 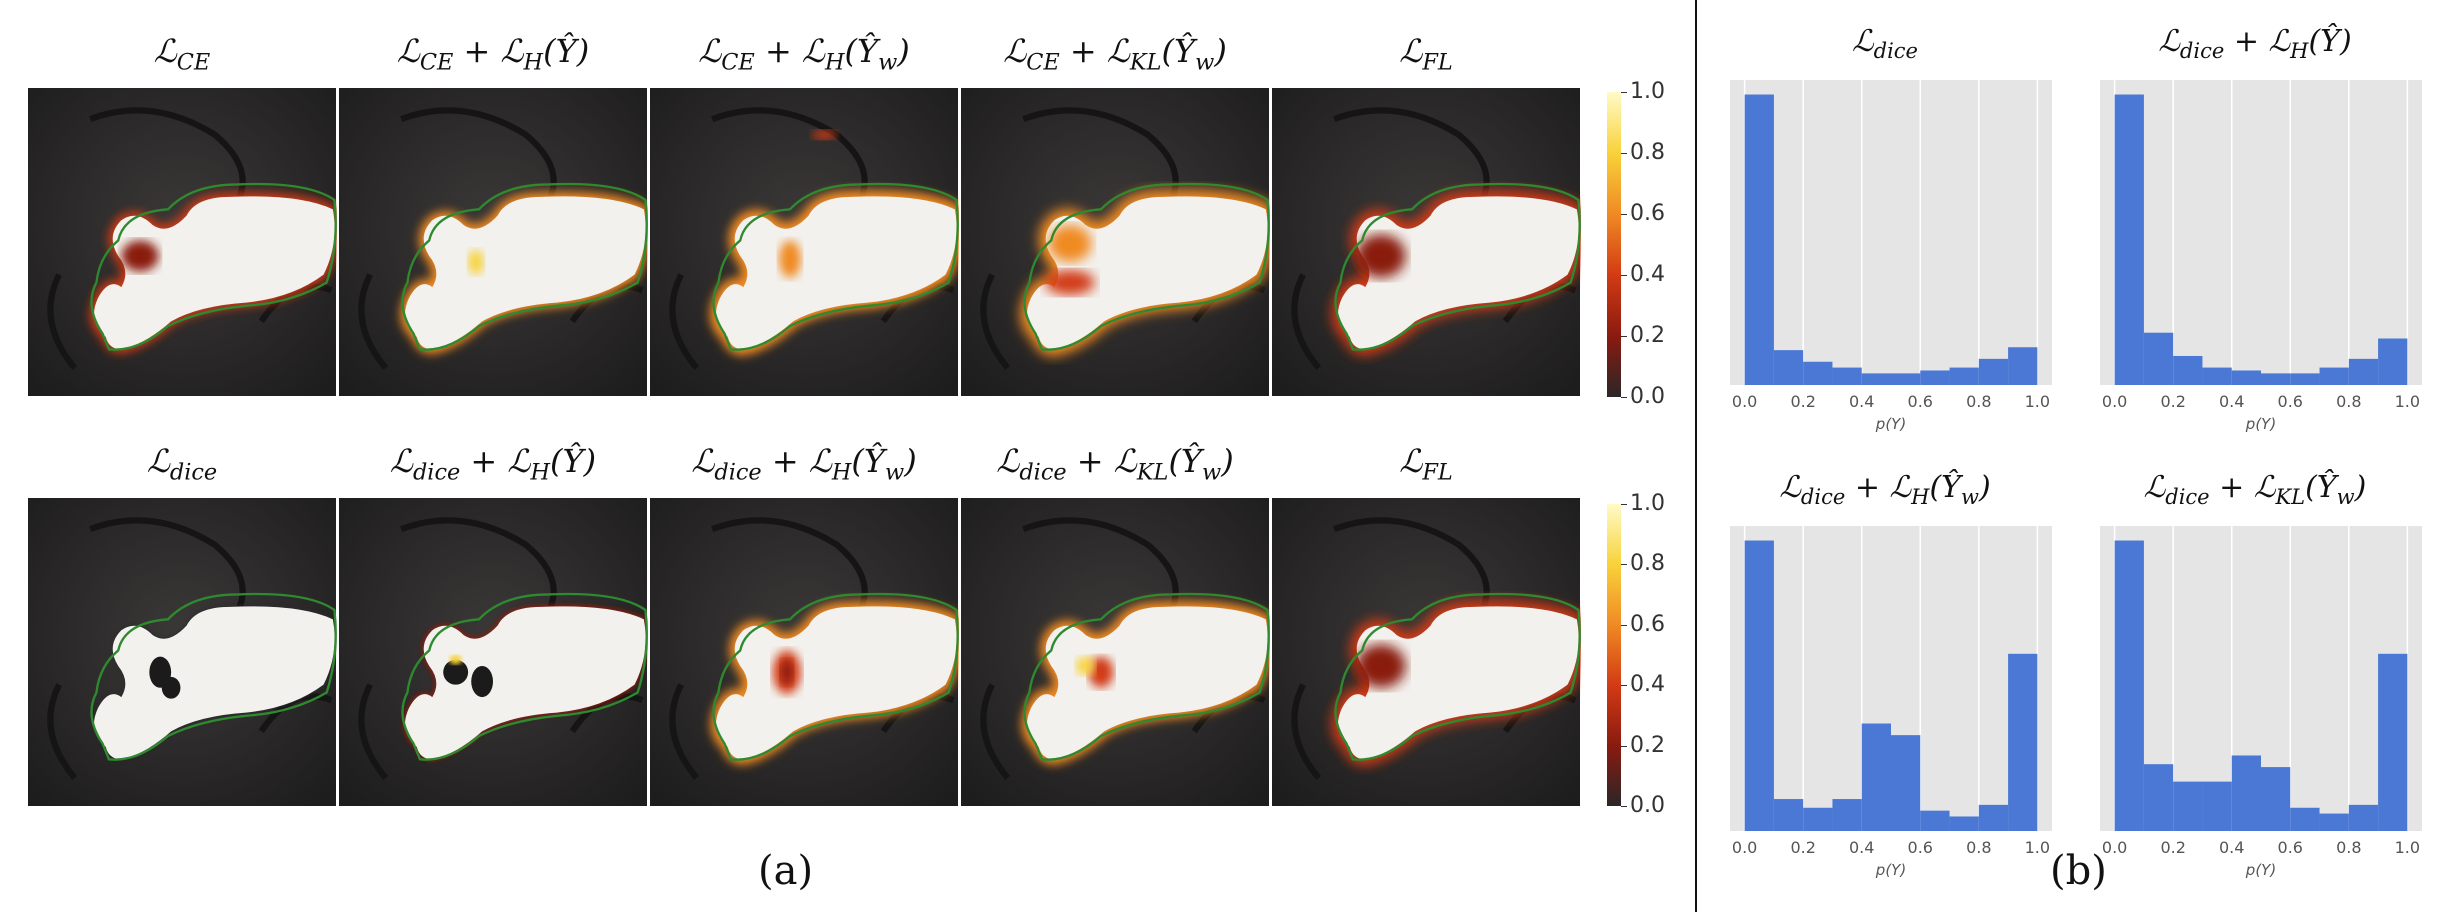 I want to click on histogram-2: ℒdice + ℒH(Ŷ) 0.0 0.2 0.4 0.6 0.8 1.0 p(Y), so click(x=2255, y=220).